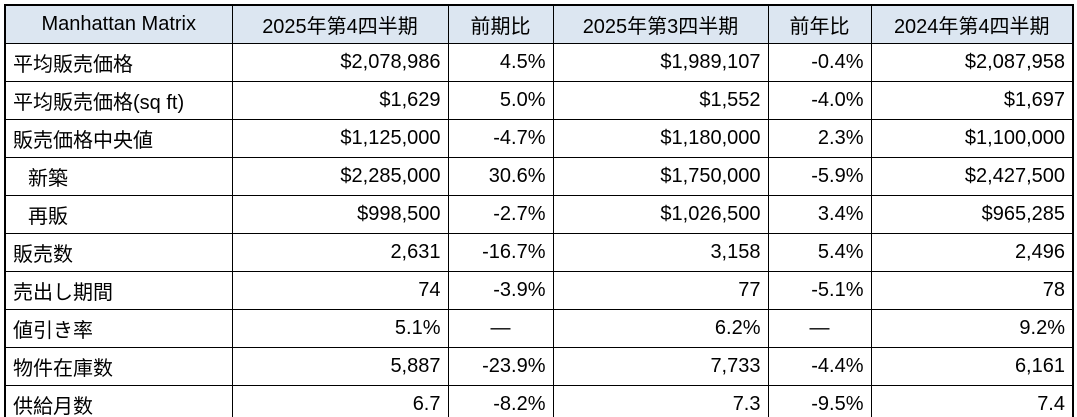 The width and height of the screenshot is (1077, 417). I want to click on cell-value: 78, so click(972, 290).